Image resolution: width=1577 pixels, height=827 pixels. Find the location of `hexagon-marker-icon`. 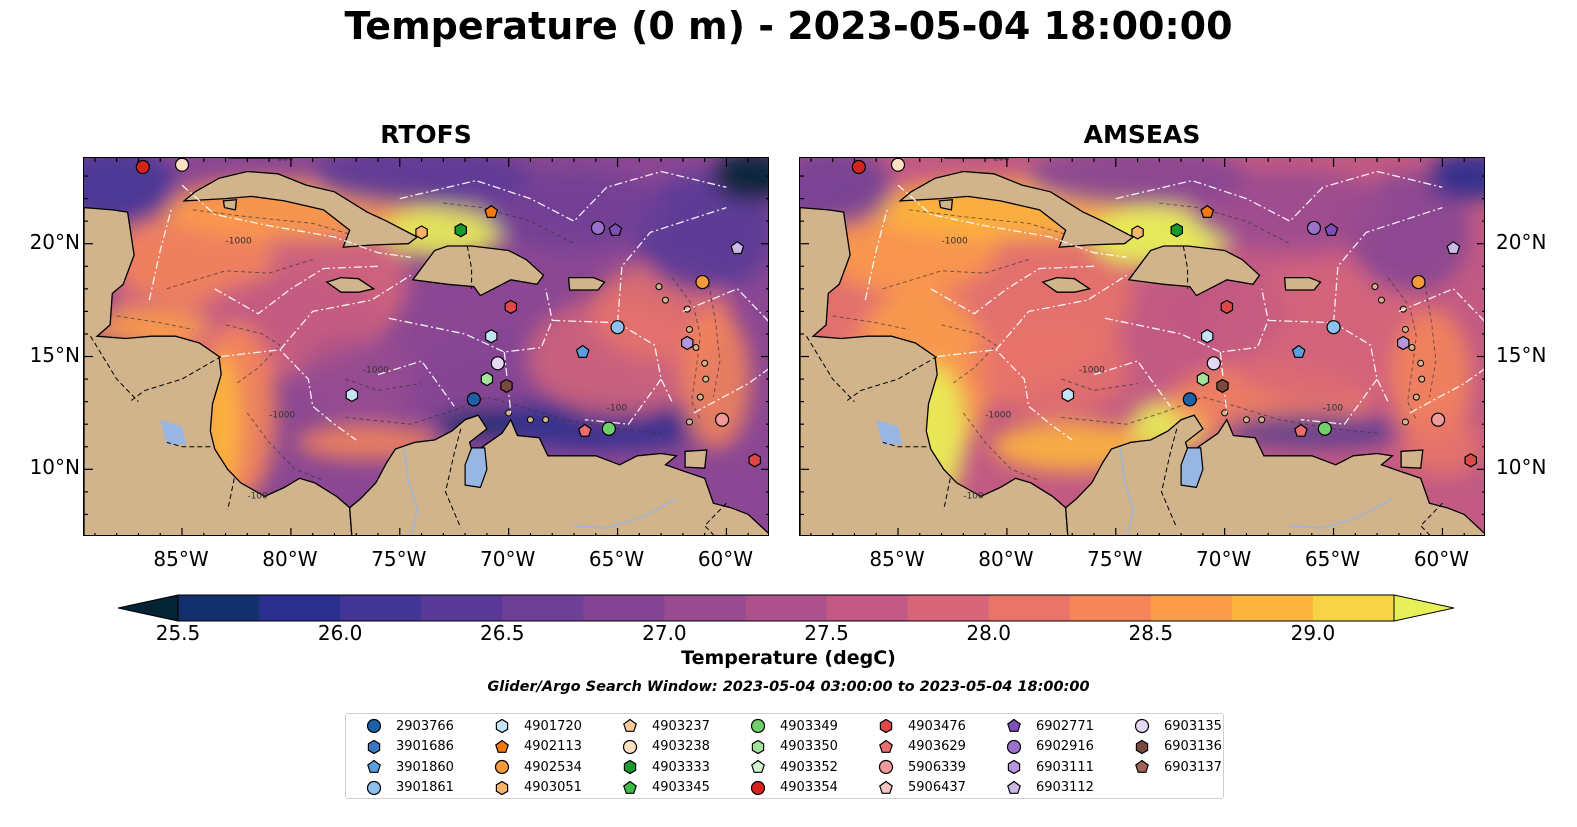

hexagon-marker-icon is located at coordinates (502, 787).